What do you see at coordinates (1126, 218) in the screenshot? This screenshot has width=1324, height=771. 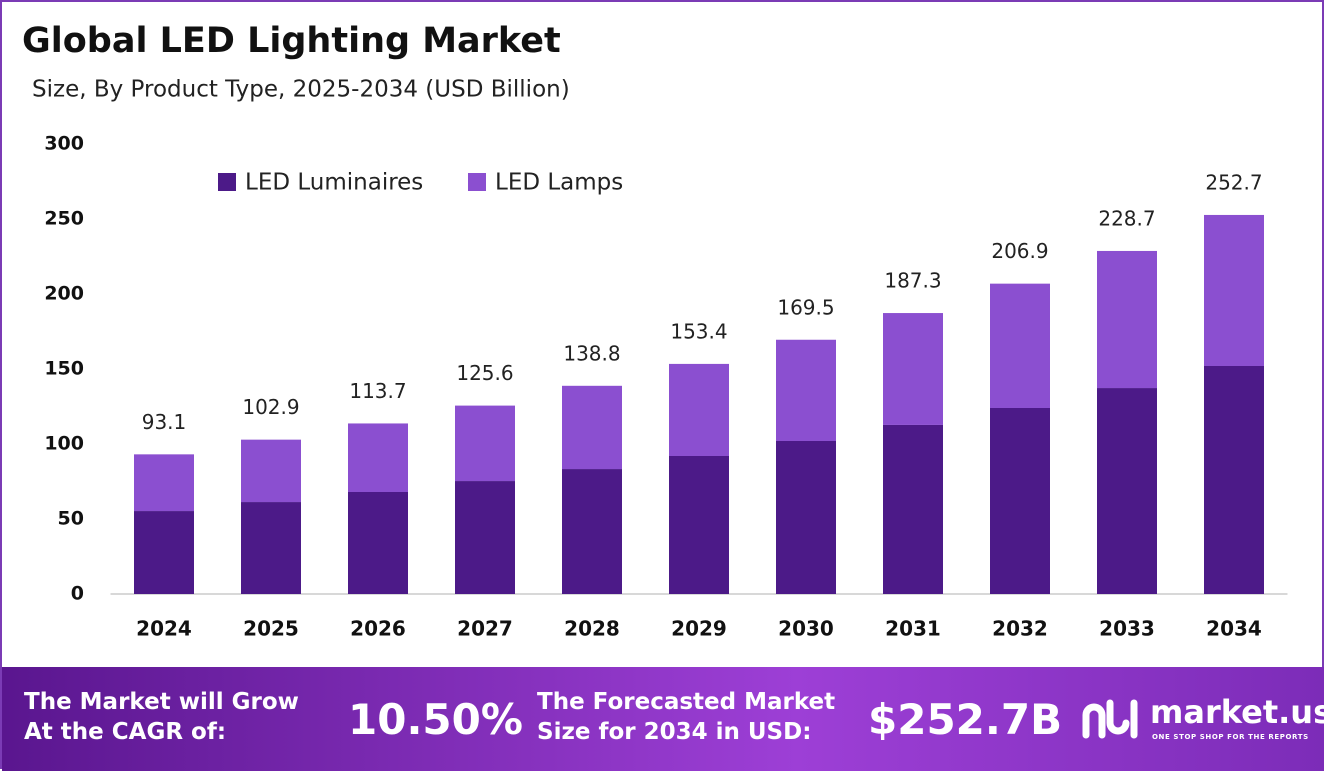 I see `total-label: 228.7` at bounding box center [1126, 218].